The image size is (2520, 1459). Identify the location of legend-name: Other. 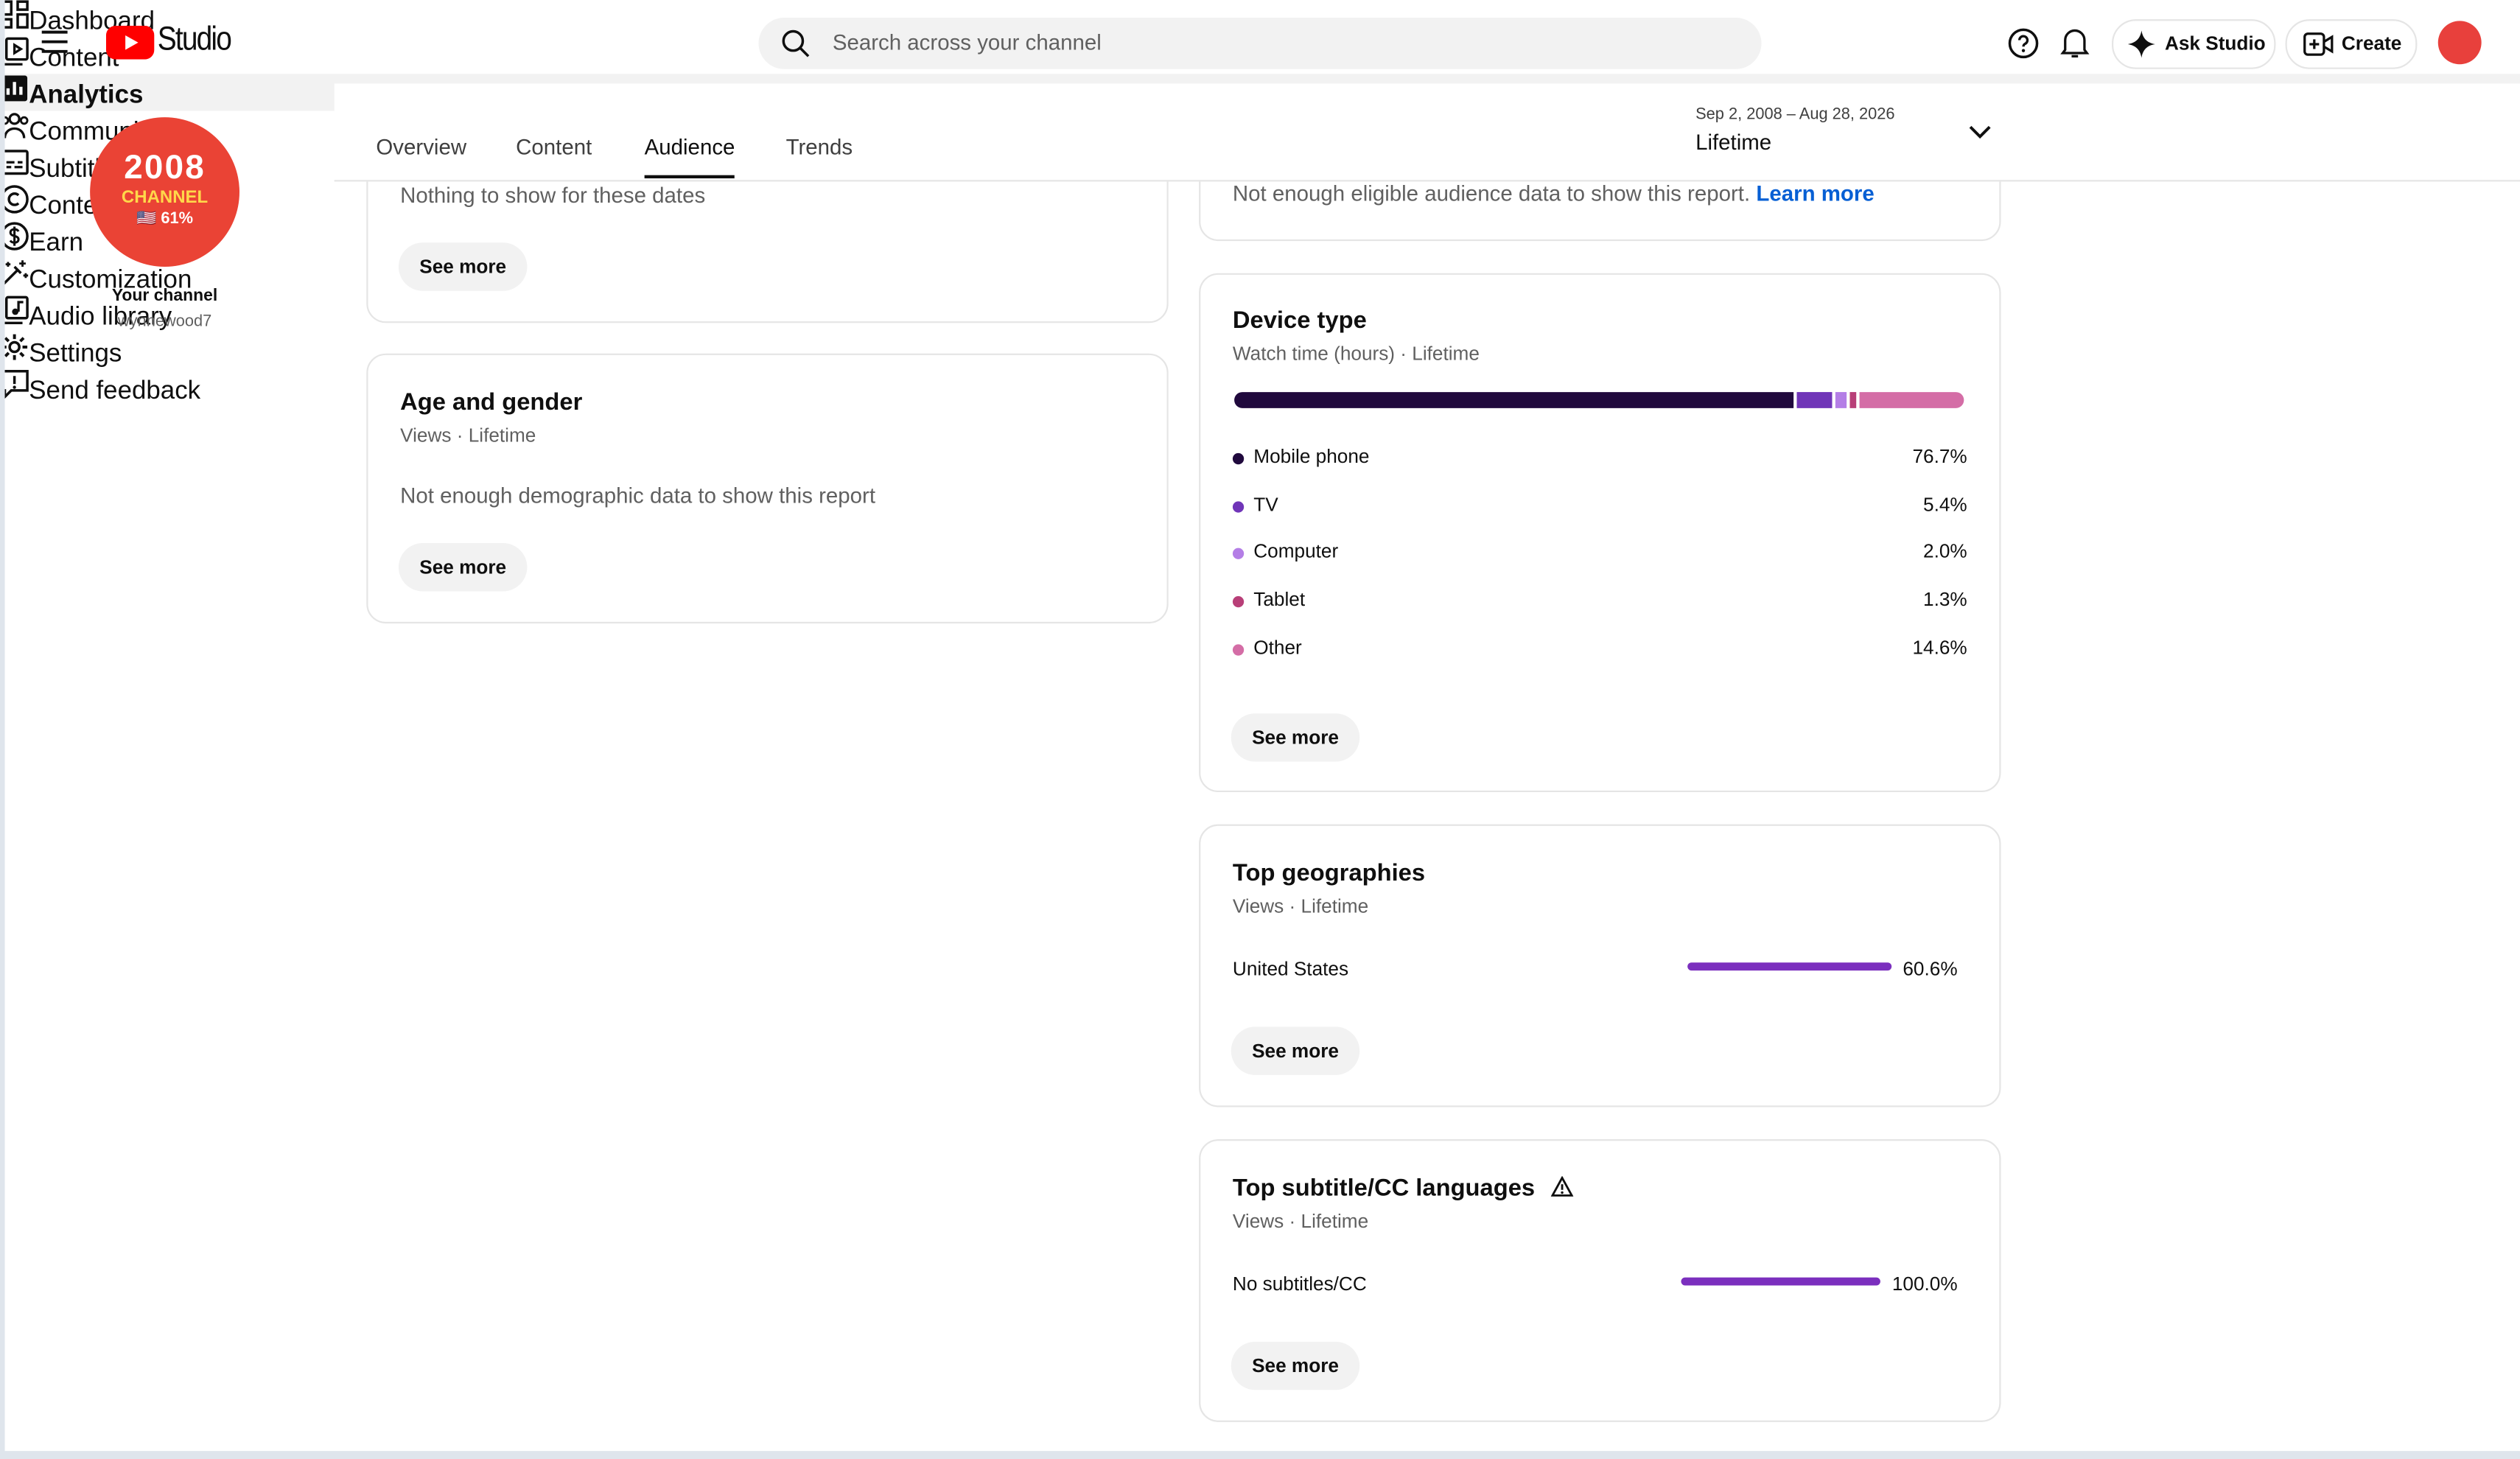
(1277, 647).